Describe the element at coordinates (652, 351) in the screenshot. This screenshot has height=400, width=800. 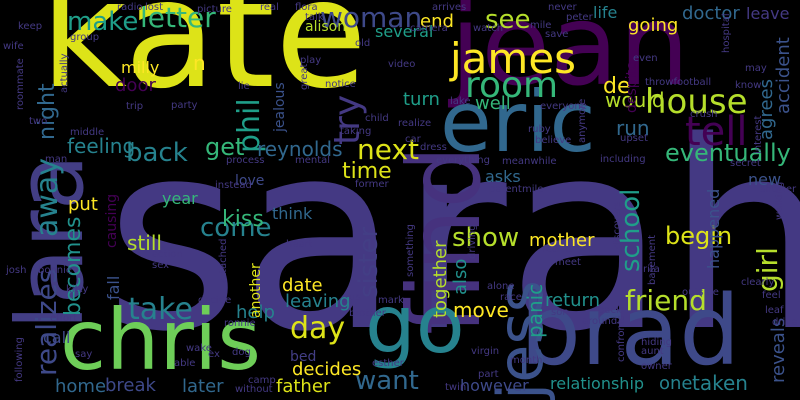
I see `cloud-word: aunt` at that location.